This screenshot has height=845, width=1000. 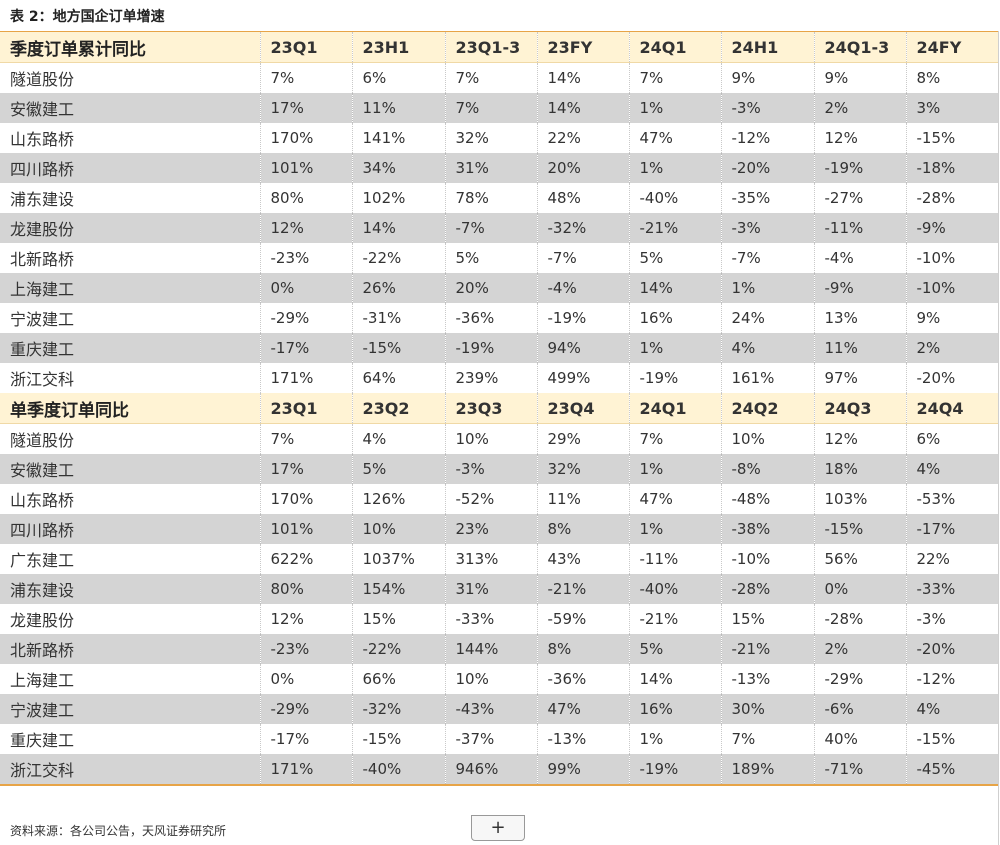 What do you see at coordinates (582, 619) in the screenshot?
I see `growth-value-cell: -59%` at bounding box center [582, 619].